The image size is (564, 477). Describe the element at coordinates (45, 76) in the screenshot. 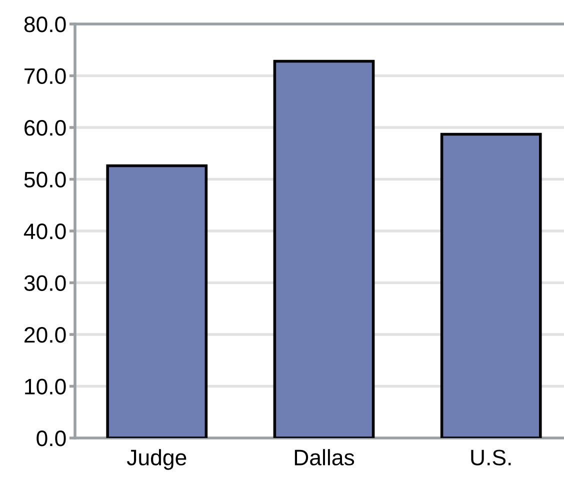

I see `y-tick-label: 70.0` at that location.